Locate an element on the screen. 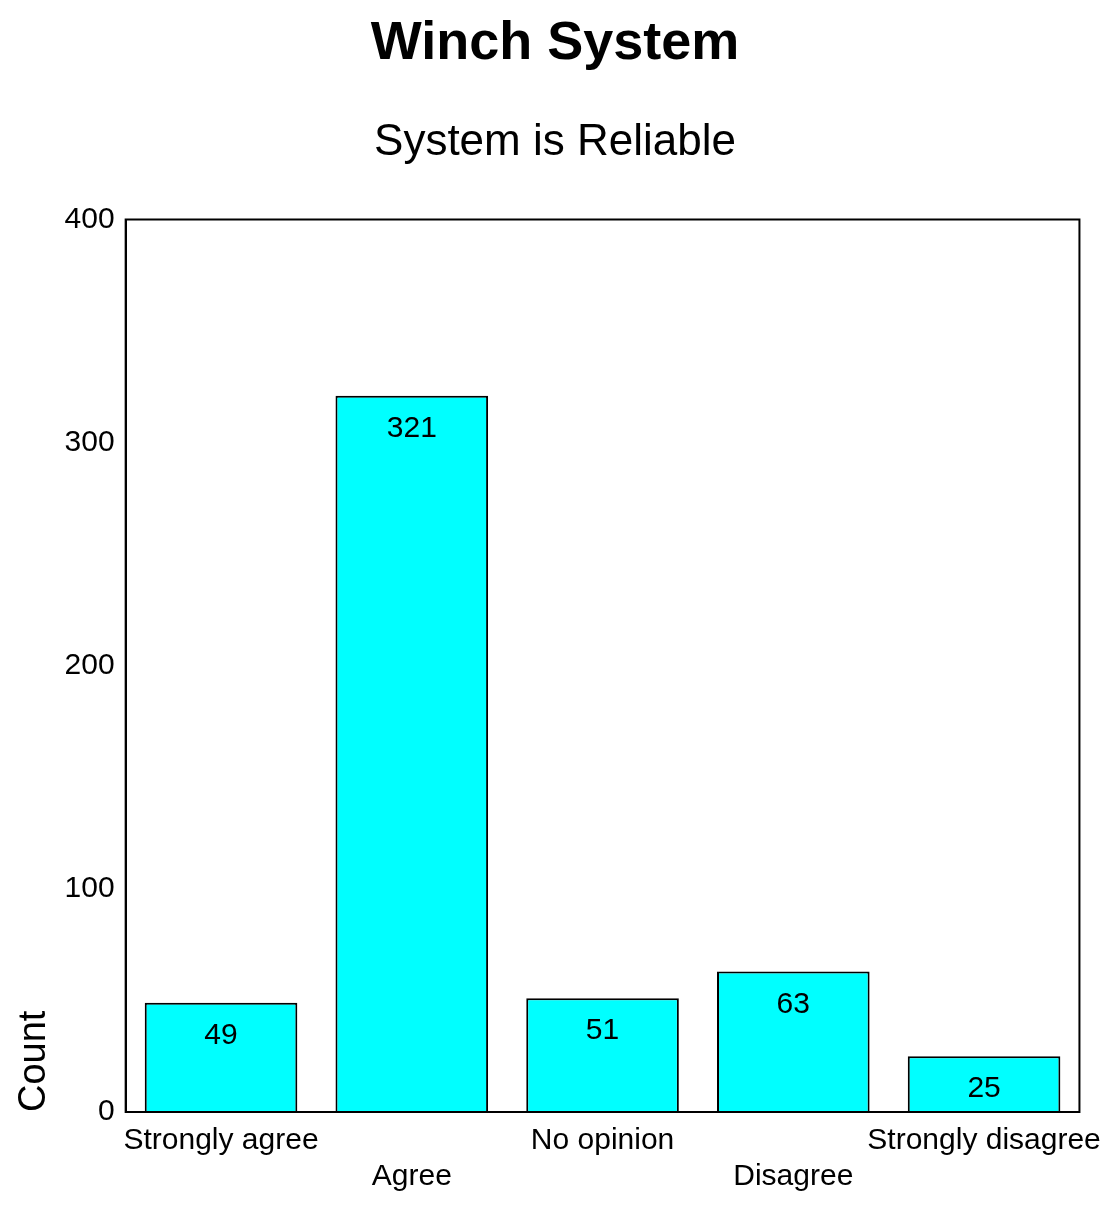 The height and width of the screenshot is (1208, 1112). data-label: 63 is located at coordinates (793, 1002).